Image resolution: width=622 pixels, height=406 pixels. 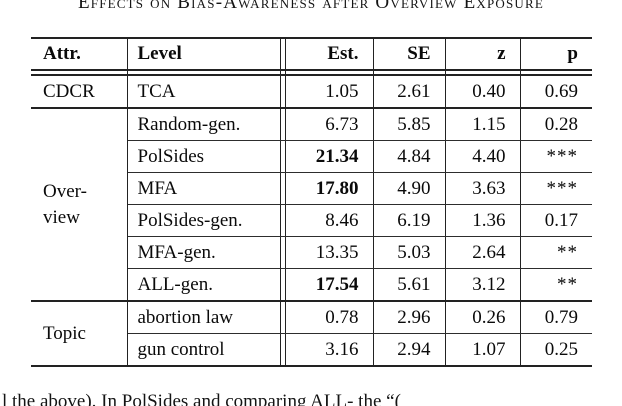 What do you see at coordinates (409, 220) in the screenshot?
I see `cell-se: 6.19` at bounding box center [409, 220].